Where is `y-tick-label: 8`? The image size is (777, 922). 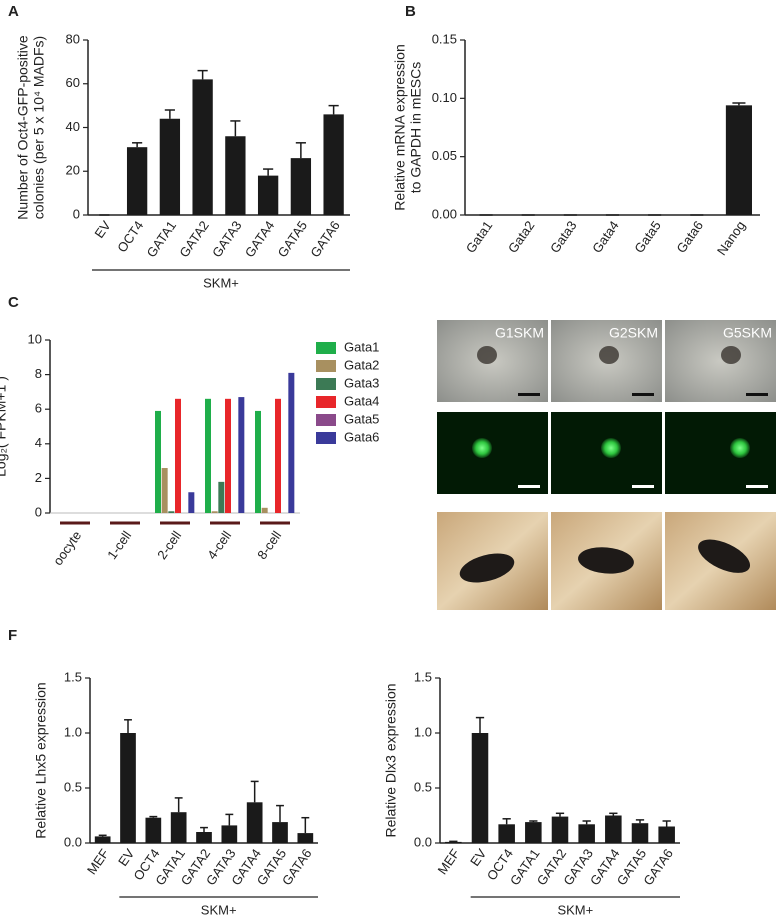 y-tick-label: 8 is located at coordinates (38, 373).